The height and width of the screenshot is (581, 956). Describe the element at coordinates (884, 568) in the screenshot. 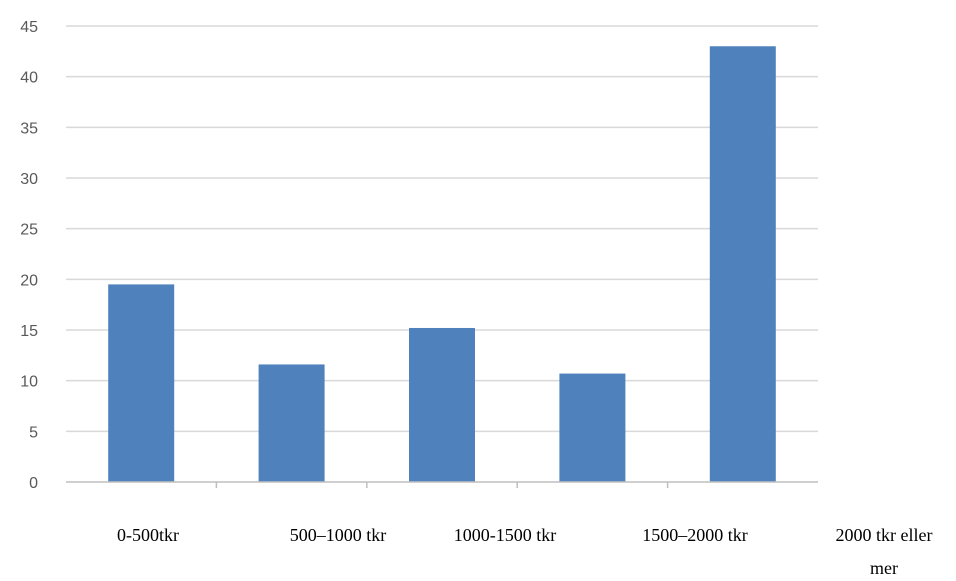

I see `x-category-label-line: mer` at that location.